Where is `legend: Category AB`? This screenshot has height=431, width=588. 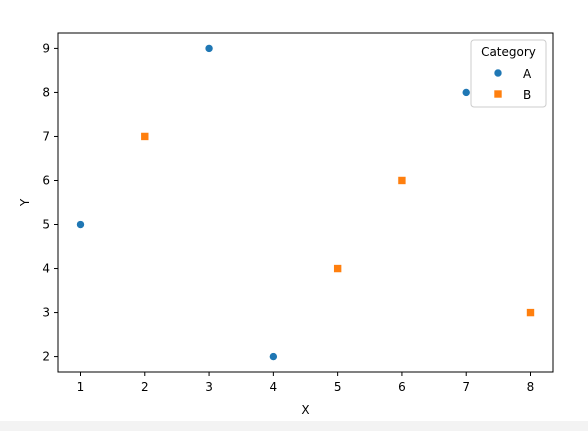
legend: Category AB is located at coordinates (508, 73).